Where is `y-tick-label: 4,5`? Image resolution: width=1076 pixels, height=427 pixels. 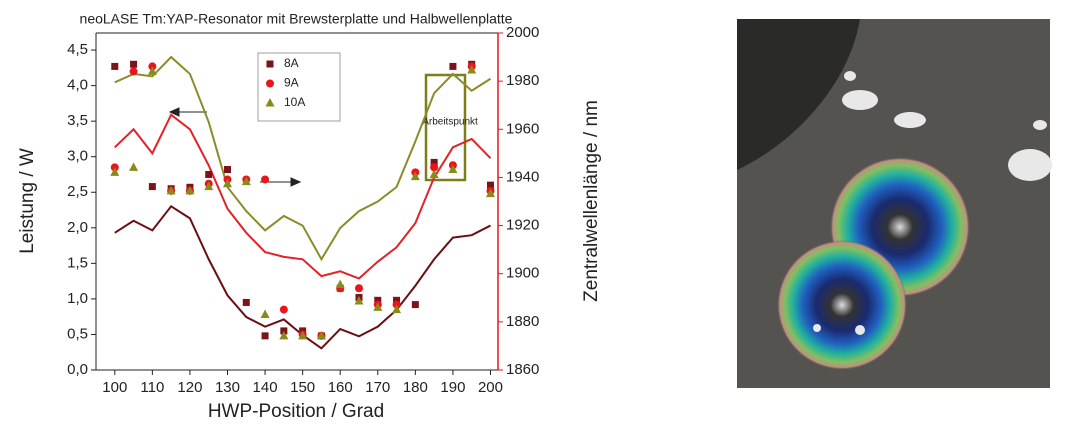
y-tick-label: 4,5 is located at coordinates (77, 49).